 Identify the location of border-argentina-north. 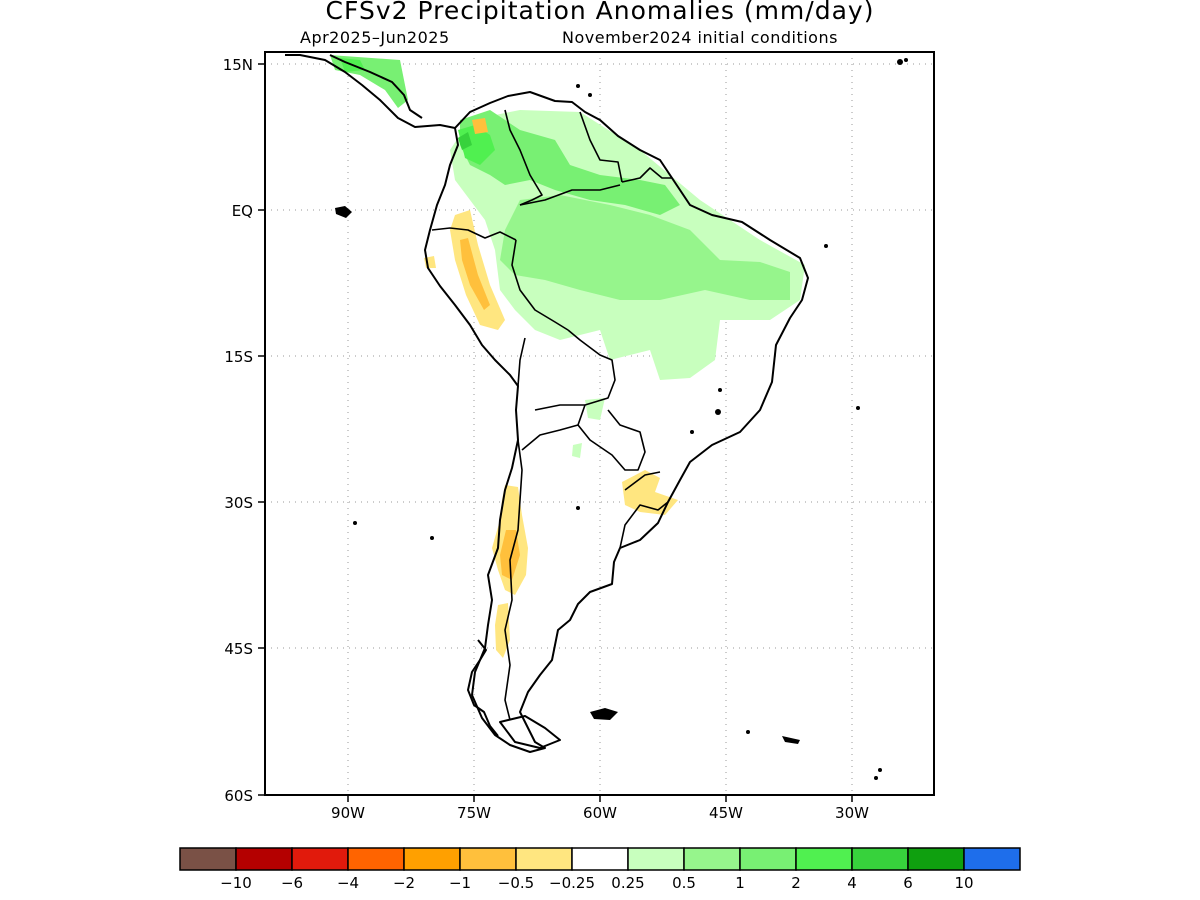
(550, 437).